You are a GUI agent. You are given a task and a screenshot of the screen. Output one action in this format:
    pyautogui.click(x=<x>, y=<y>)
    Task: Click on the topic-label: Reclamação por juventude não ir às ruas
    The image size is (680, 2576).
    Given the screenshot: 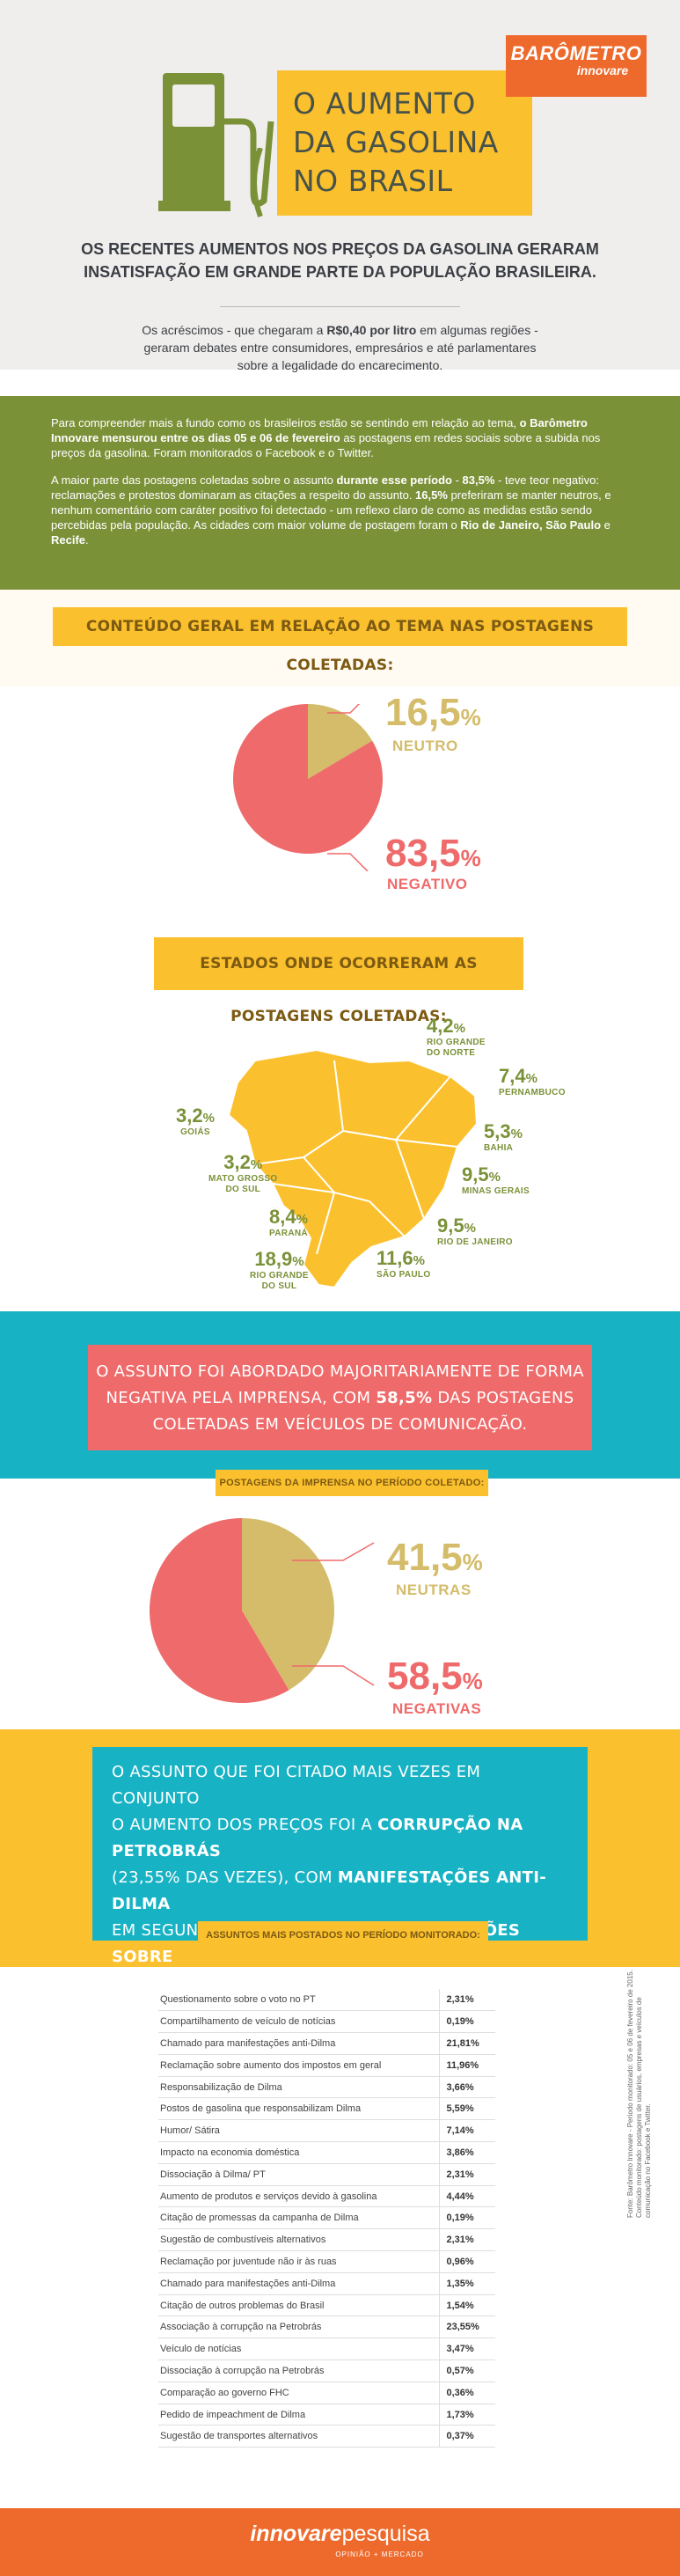 What is the action you would take?
    pyautogui.click(x=298, y=2261)
    